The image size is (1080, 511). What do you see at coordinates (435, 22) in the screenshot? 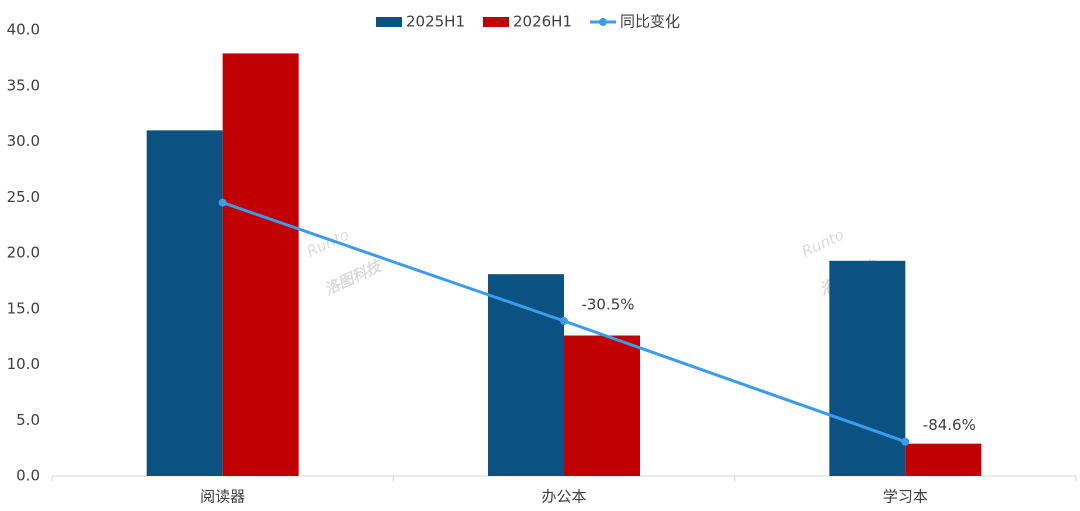
I see `legend-label: 2025H1` at bounding box center [435, 22].